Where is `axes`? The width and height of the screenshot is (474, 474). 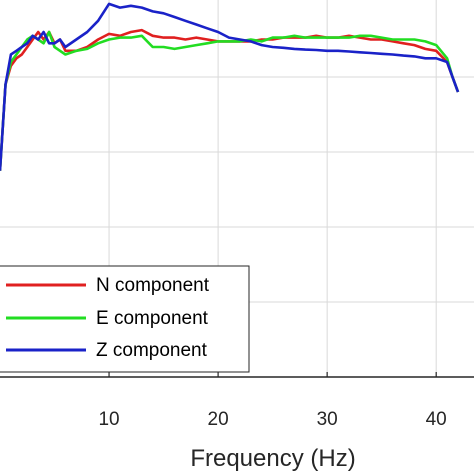 axes is located at coordinates (237, 375).